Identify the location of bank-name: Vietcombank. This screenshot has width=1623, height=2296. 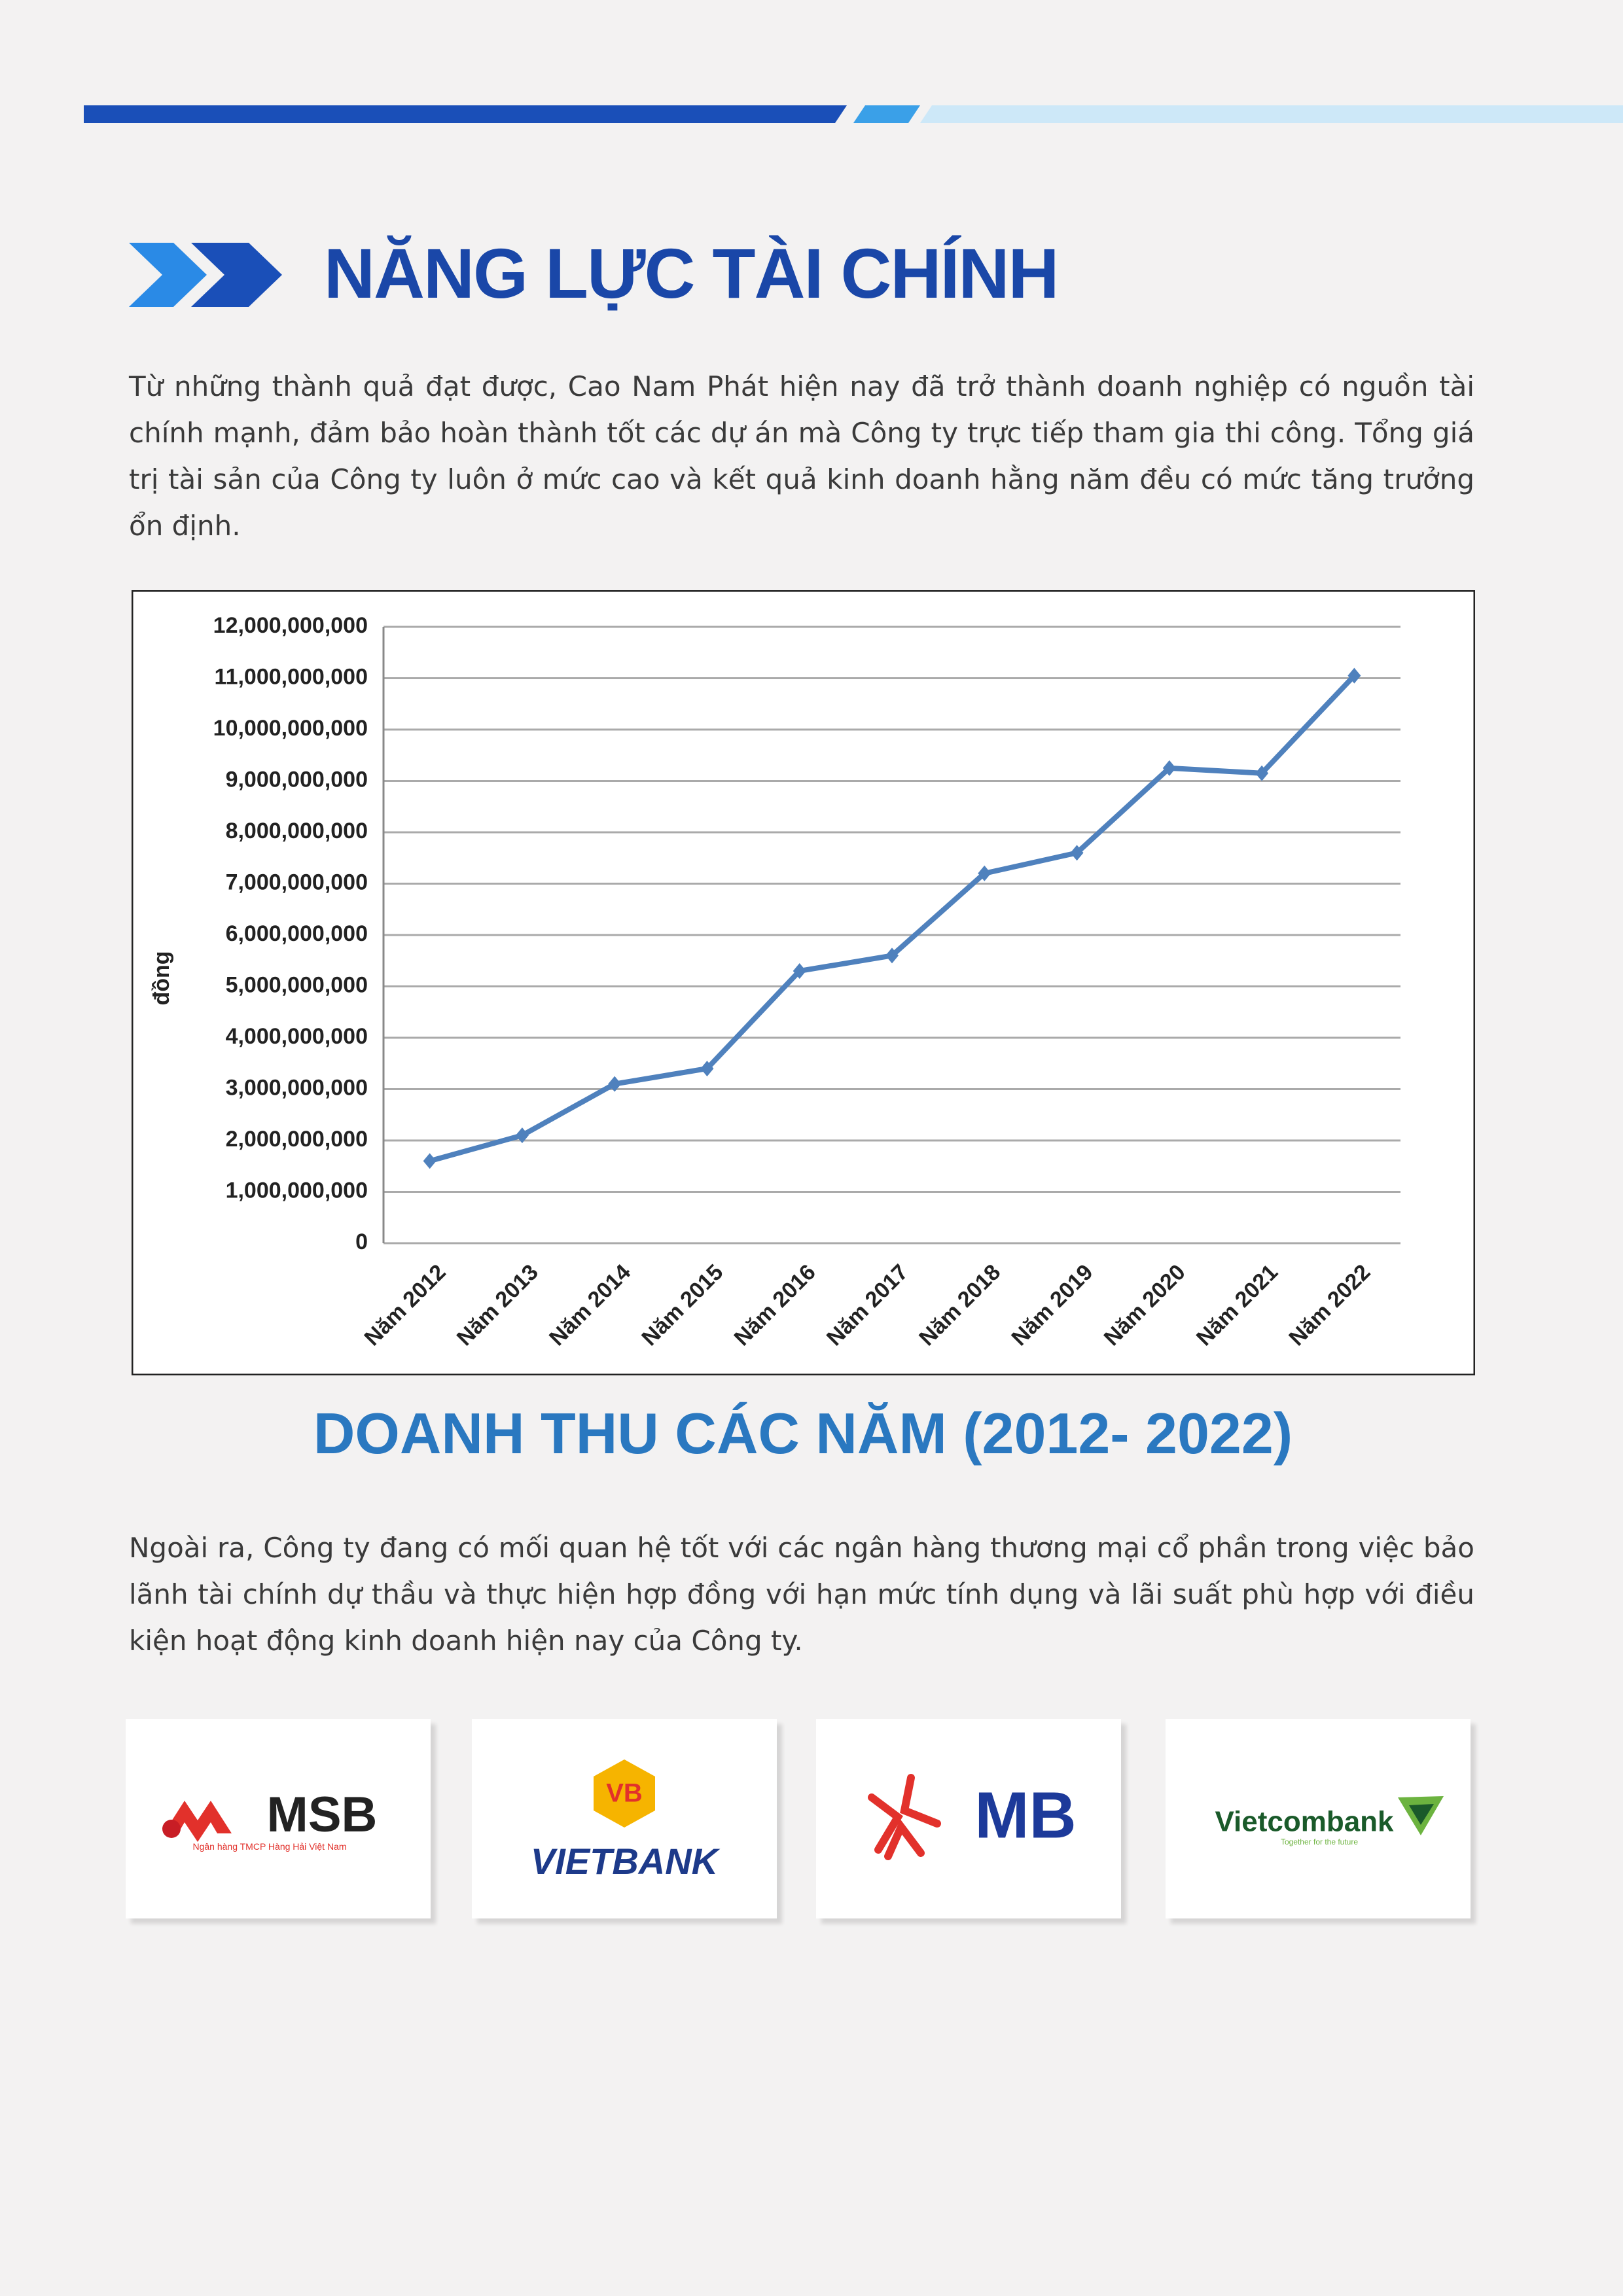
(1305, 1822).